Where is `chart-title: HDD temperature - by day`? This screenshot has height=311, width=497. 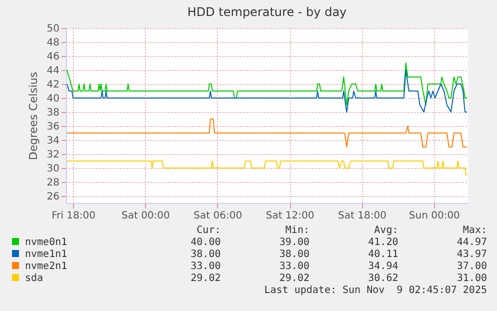
chart-title: HDD temperature - by day is located at coordinates (267, 12).